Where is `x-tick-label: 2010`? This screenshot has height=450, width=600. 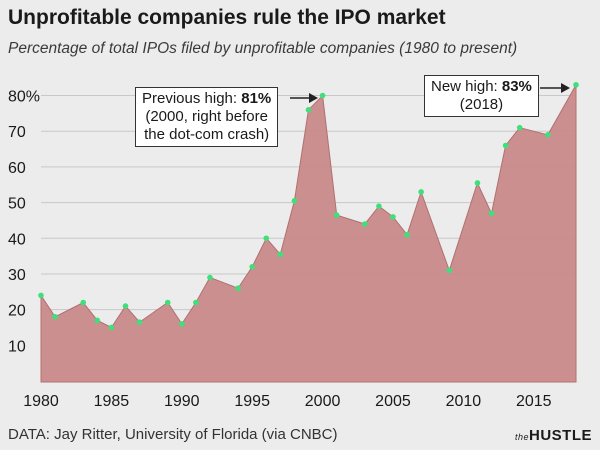 x-tick-label: 2010 is located at coordinates (464, 401).